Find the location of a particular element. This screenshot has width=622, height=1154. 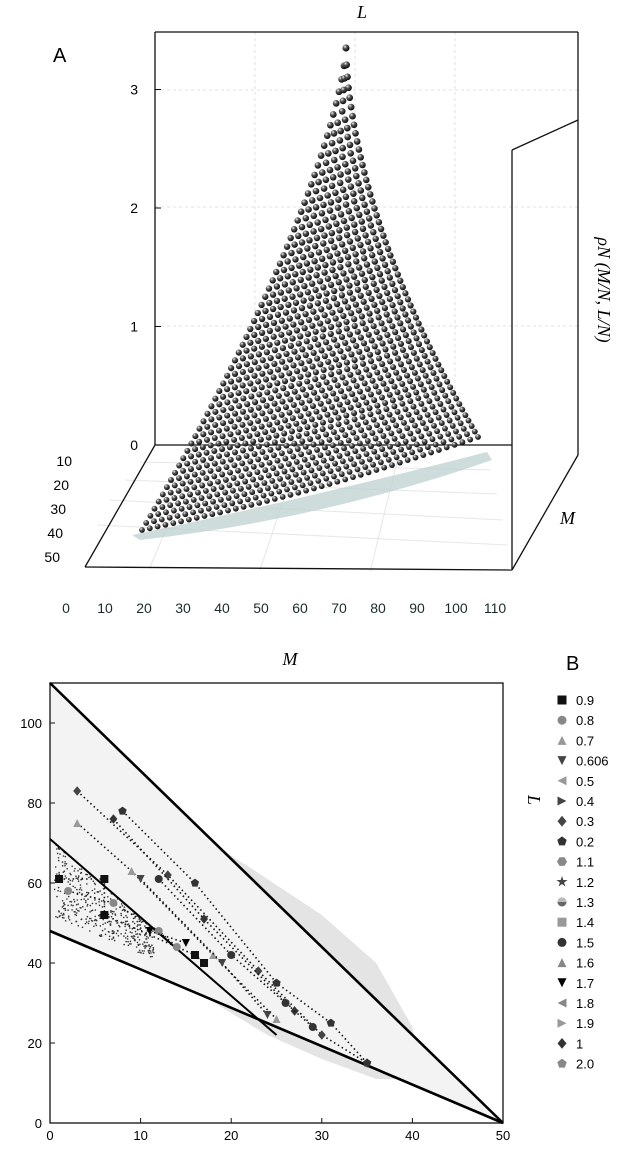

legend-label: 1.4 is located at coordinates (585, 922).